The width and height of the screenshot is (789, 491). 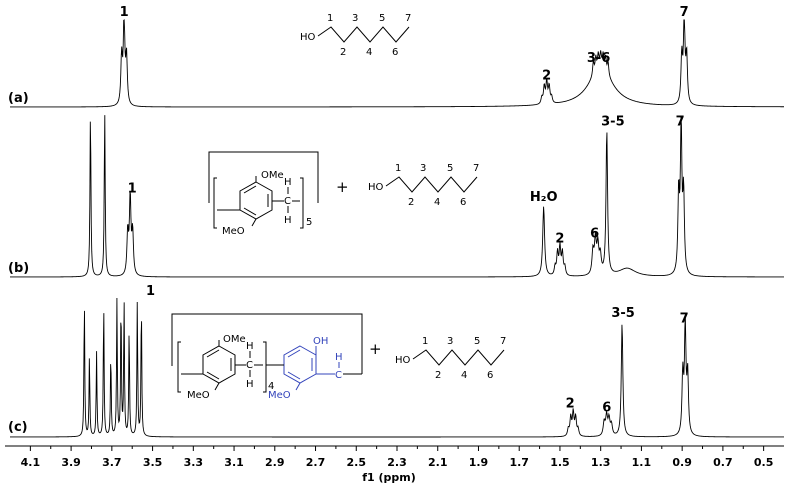 What do you see at coordinates (250, 346) in the screenshot?
I see `methylene-h-top: H` at bounding box center [250, 346].